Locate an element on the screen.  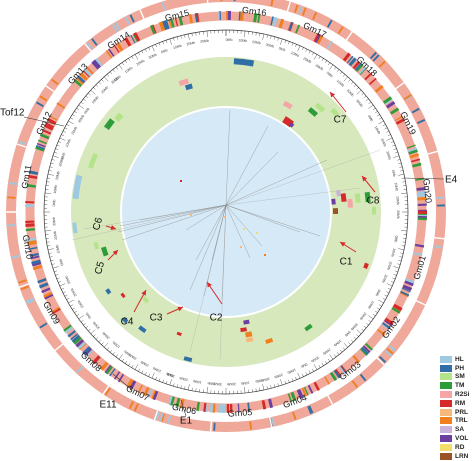
qtl-block-vol is located at coordinates (333, 202).